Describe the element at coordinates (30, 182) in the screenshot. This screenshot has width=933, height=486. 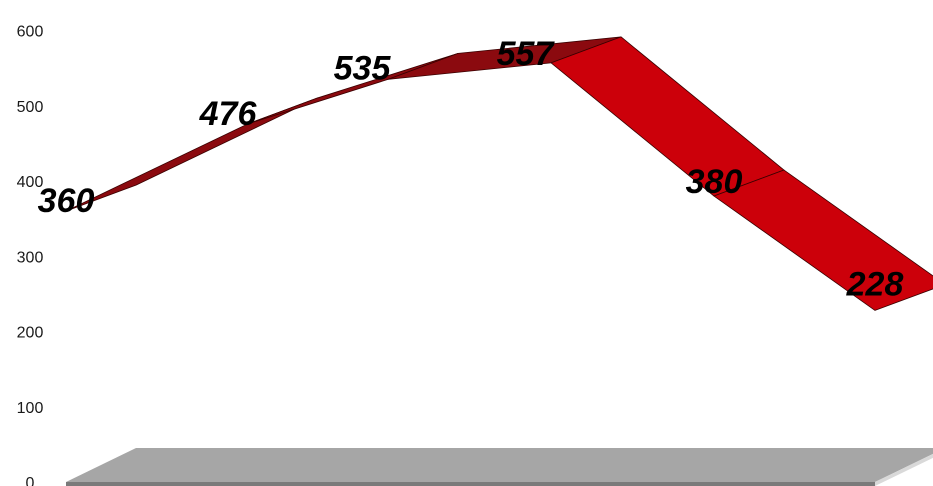
I see `y-tick-label: 400` at that location.